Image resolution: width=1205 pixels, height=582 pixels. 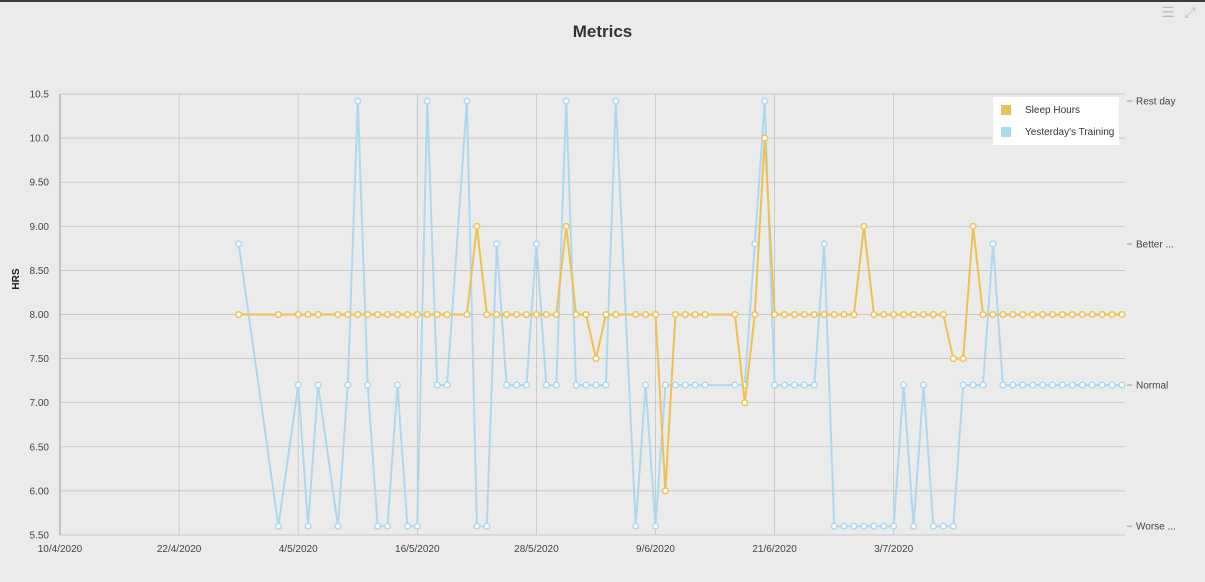 I want to click on y-tick-label: 6.00, so click(x=40, y=491).